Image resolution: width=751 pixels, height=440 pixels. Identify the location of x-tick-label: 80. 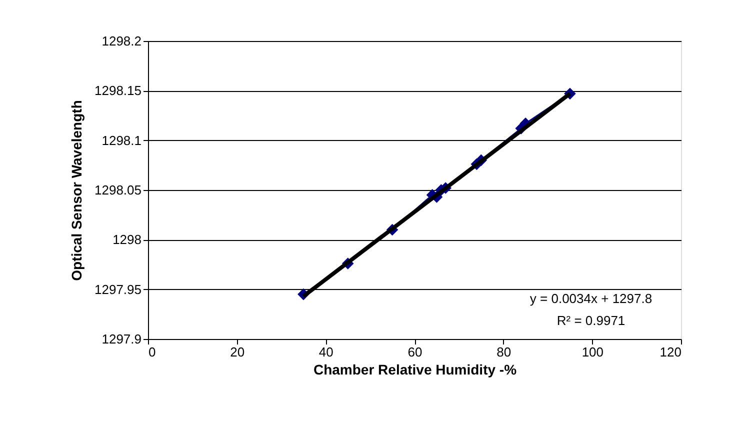
(504, 352).